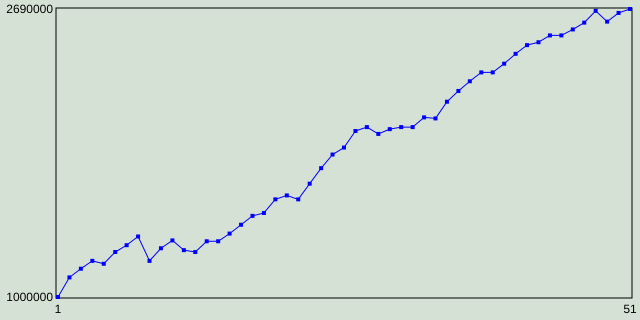 Image resolution: width=640 pixels, height=320 pixels. What do you see at coordinates (630, 309) in the screenshot?
I see `x-tick-label: 51` at bounding box center [630, 309].